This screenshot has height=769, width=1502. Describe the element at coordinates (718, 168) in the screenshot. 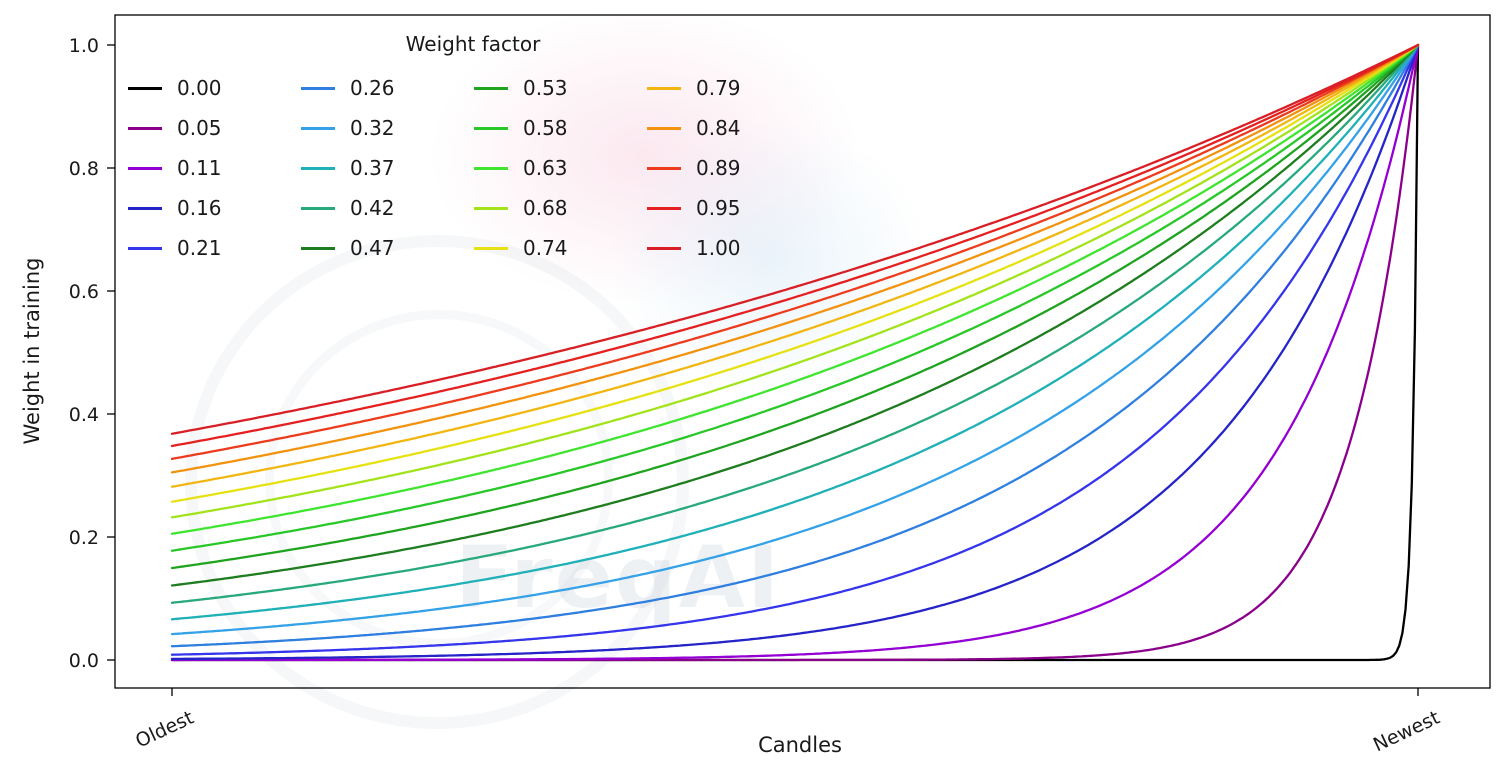

I see `legend-label: 0.89` at that location.